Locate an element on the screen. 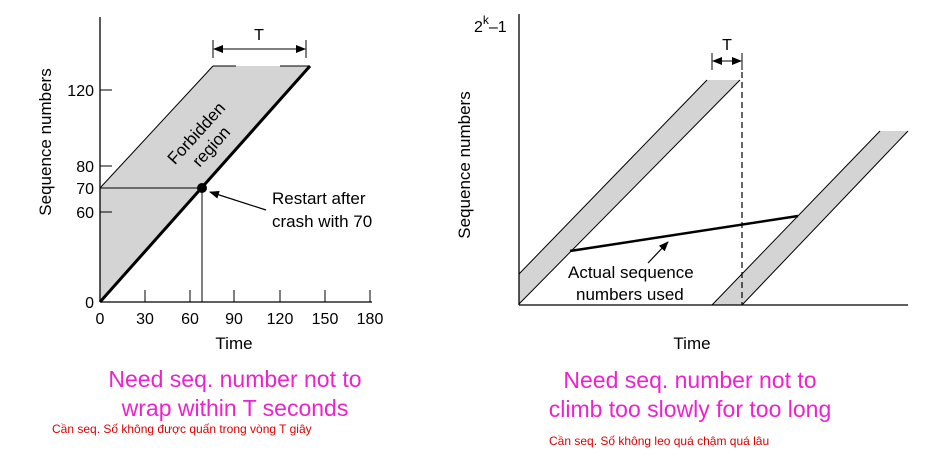  right-y-max-base: 2 is located at coordinates (478, 27).